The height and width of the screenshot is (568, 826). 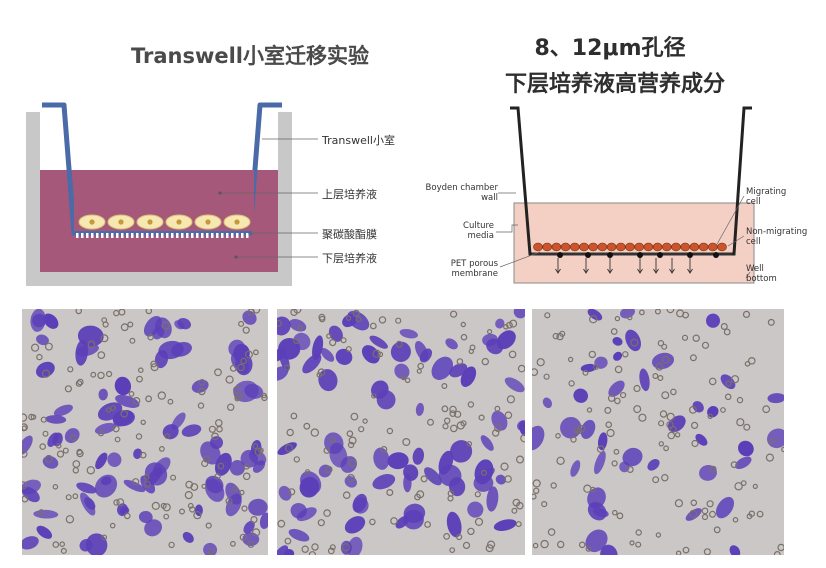 What do you see at coordinates (625, 195) in the screenshot?
I see `boyden-diagram` at bounding box center [625, 195].